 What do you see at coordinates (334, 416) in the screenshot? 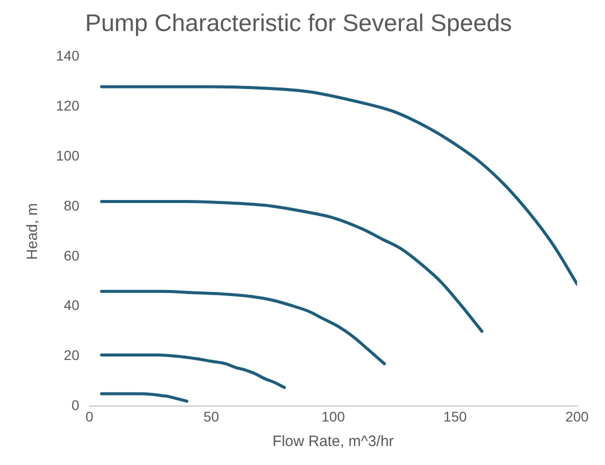
I see `x-tick-label: 100` at bounding box center [334, 416].